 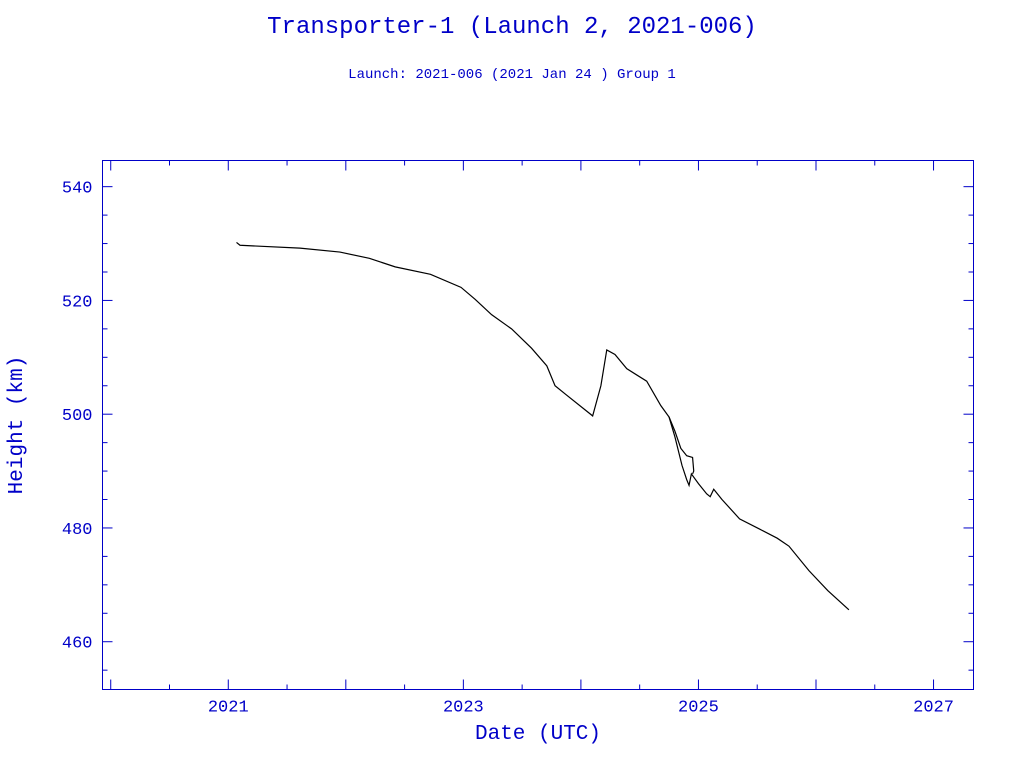 What do you see at coordinates (698, 708) in the screenshot?
I see `x-tick-label: 2025` at bounding box center [698, 708].